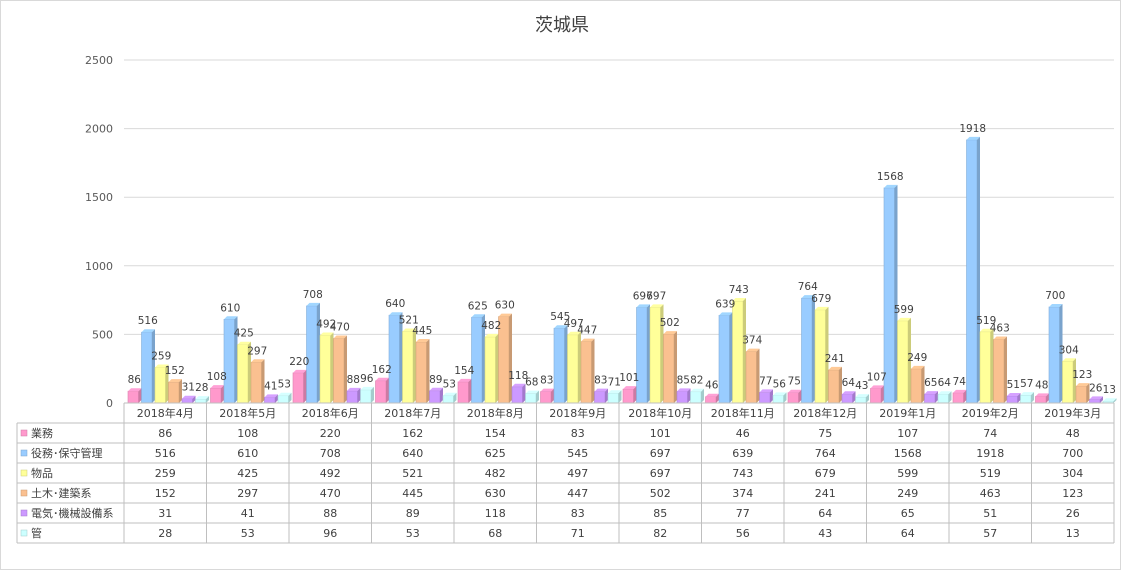  What do you see at coordinates (165, 493) in the screenshot?
I see `table-cell: 152` at bounding box center [165, 493].